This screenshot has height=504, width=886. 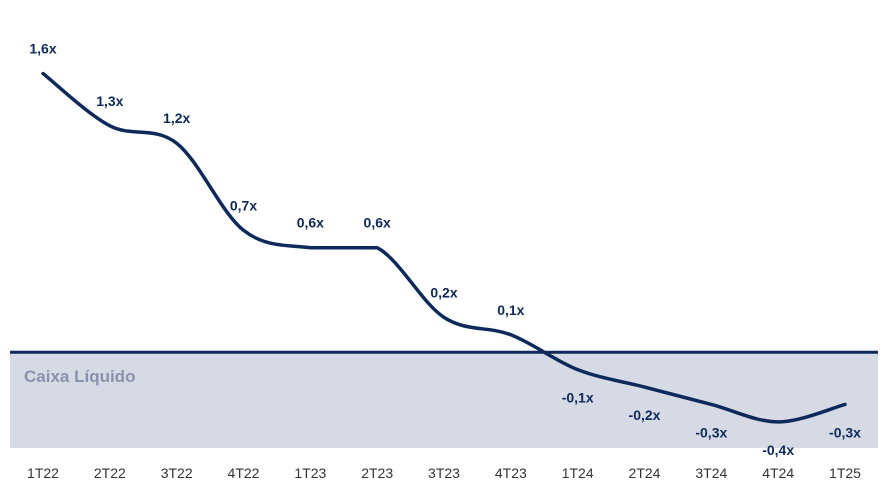 What do you see at coordinates (511, 473) in the screenshot?
I see `x-tick-4T23: 4T23` at bounding box center [511, 473].